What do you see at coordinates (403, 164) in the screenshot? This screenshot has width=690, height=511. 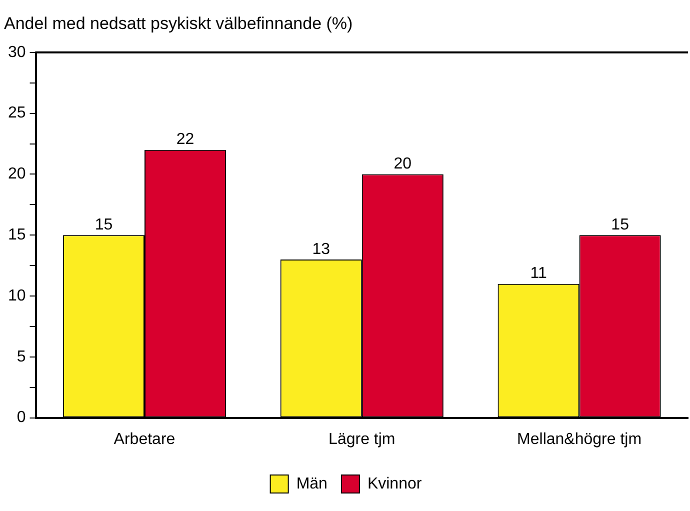 I see `data-label: 20` at bounding box center [403, 164].